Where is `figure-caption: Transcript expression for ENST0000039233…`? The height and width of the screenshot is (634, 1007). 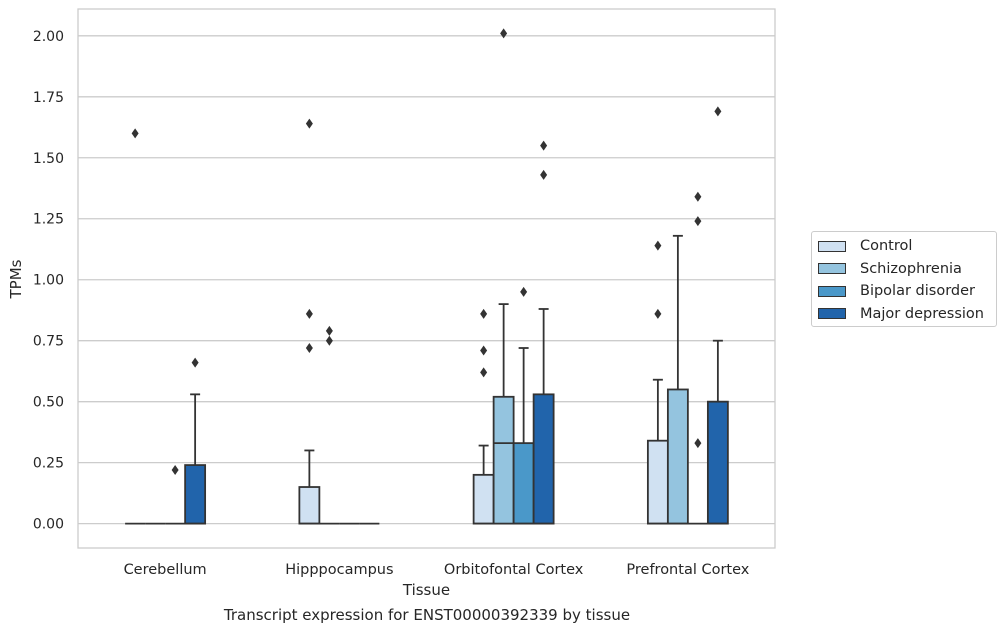 figure-caption: Transcript expression for ENST0000039233… is located at coordinates (427, 615).